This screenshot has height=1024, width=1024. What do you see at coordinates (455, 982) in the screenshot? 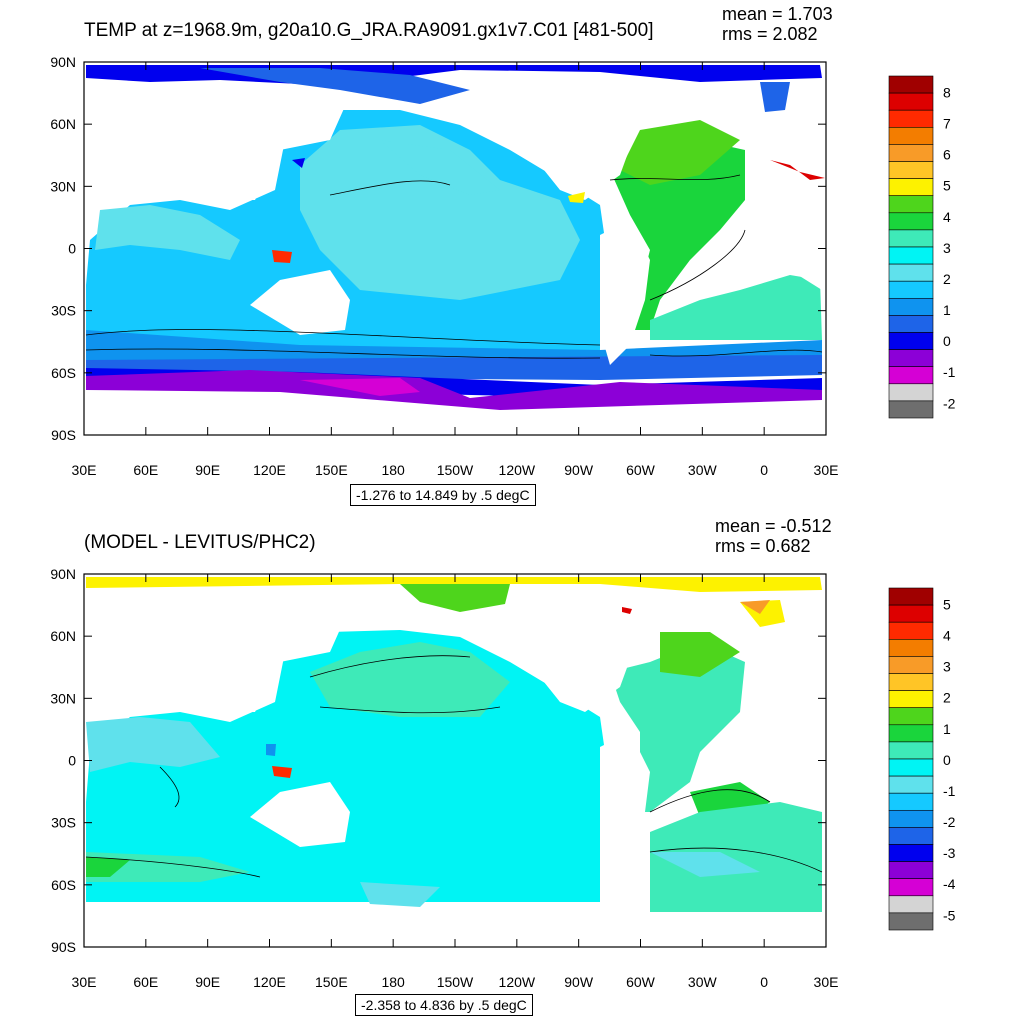
I see `lon-tick-label: 150W` at bounding box center [455, 982].